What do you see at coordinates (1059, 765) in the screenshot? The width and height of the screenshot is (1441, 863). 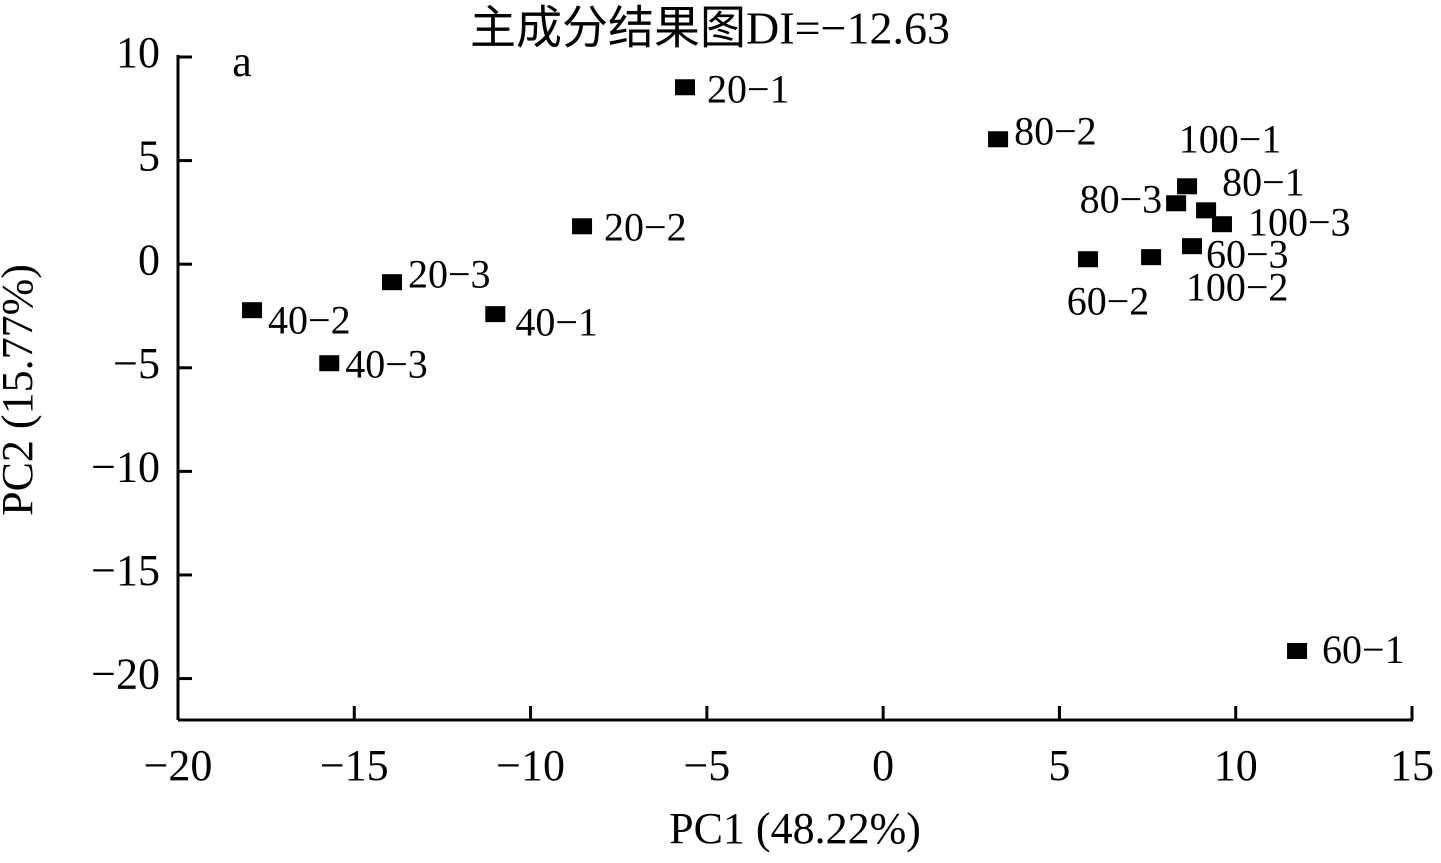 I see `x-tick-label: 5` at bounding box center [1059, 765].